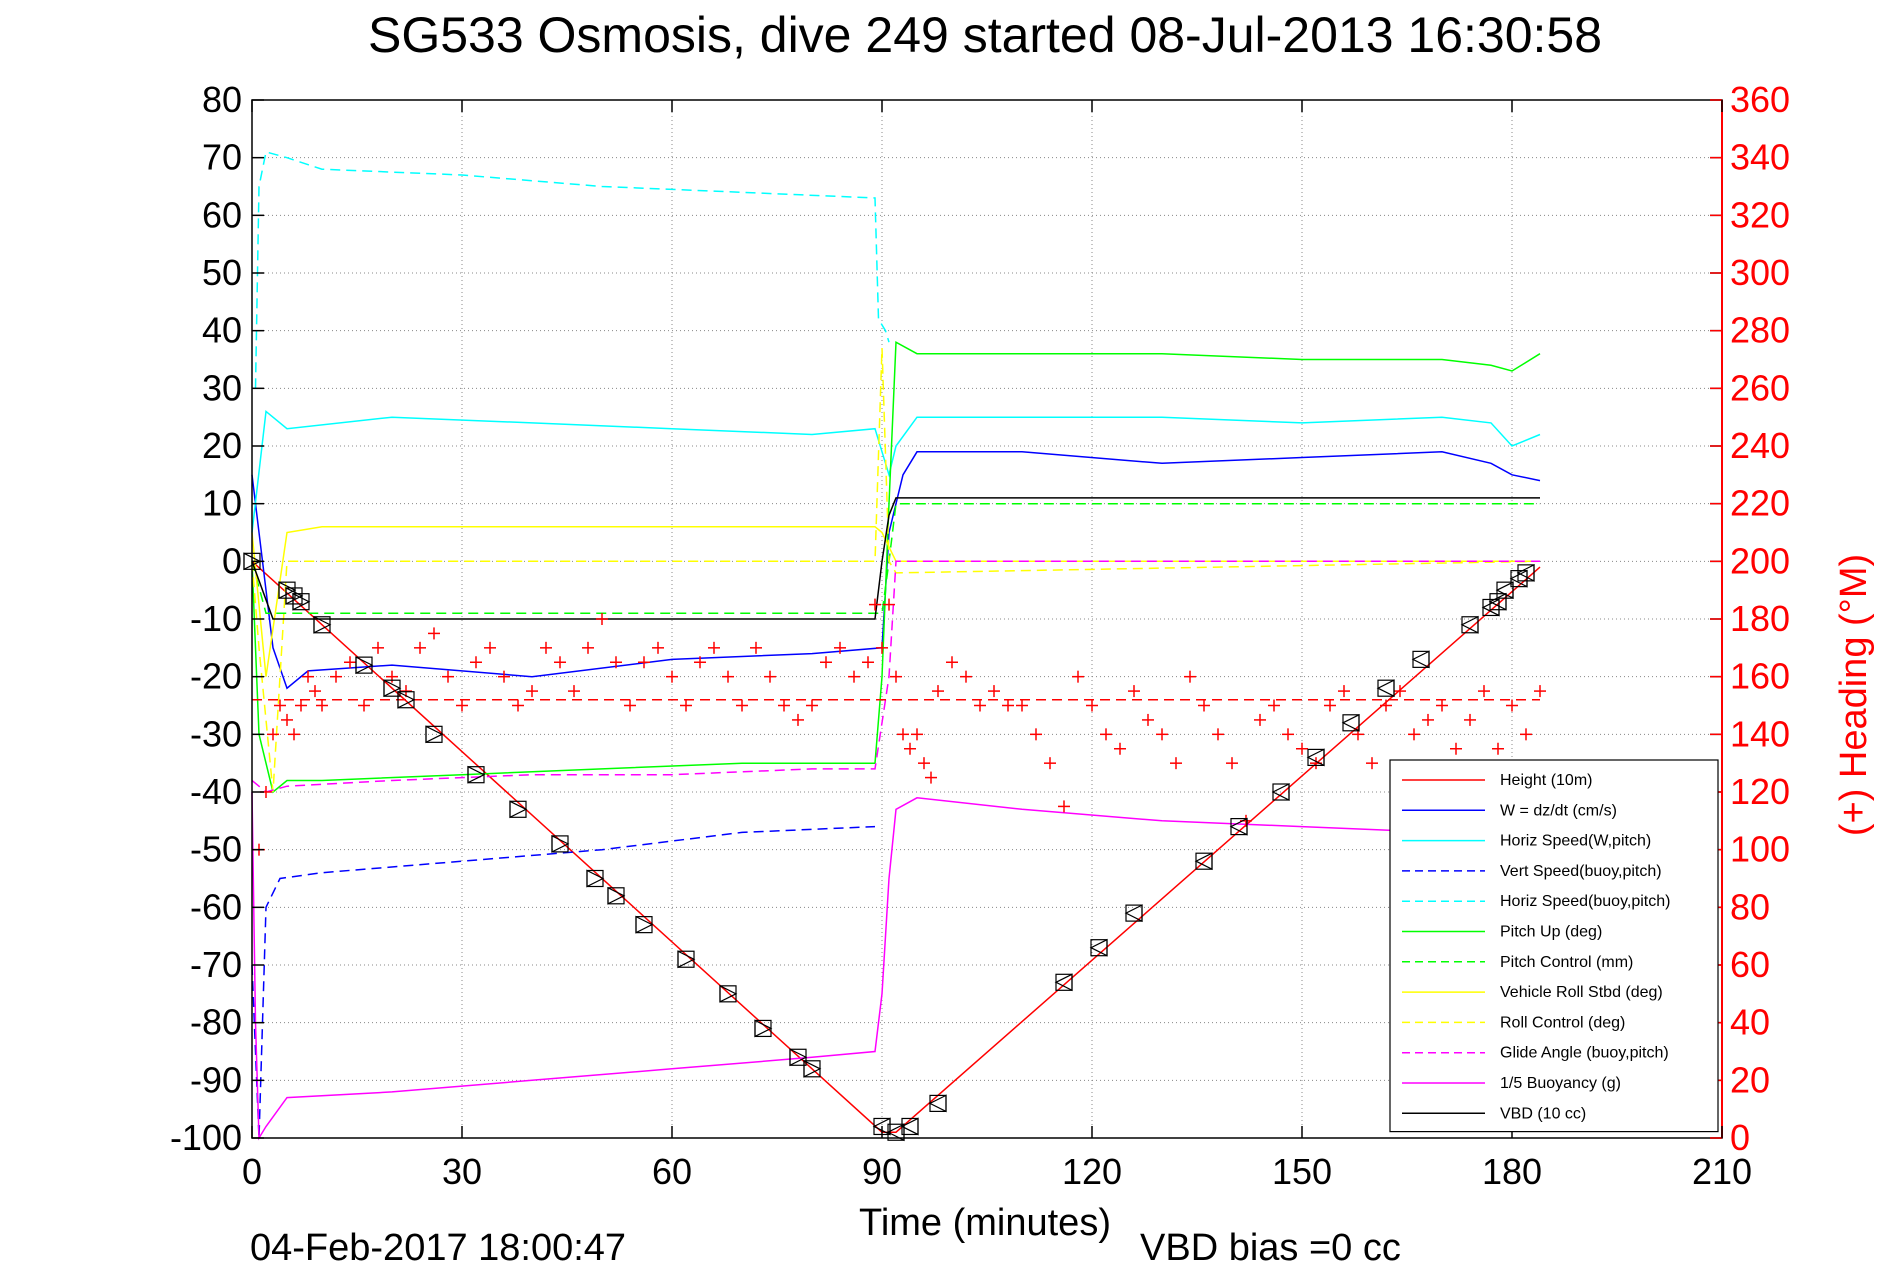  What do you see at coordinates (222, 272) in the screenshot?
I see `left-tick-label: 50` at bounding box center [222, 272].